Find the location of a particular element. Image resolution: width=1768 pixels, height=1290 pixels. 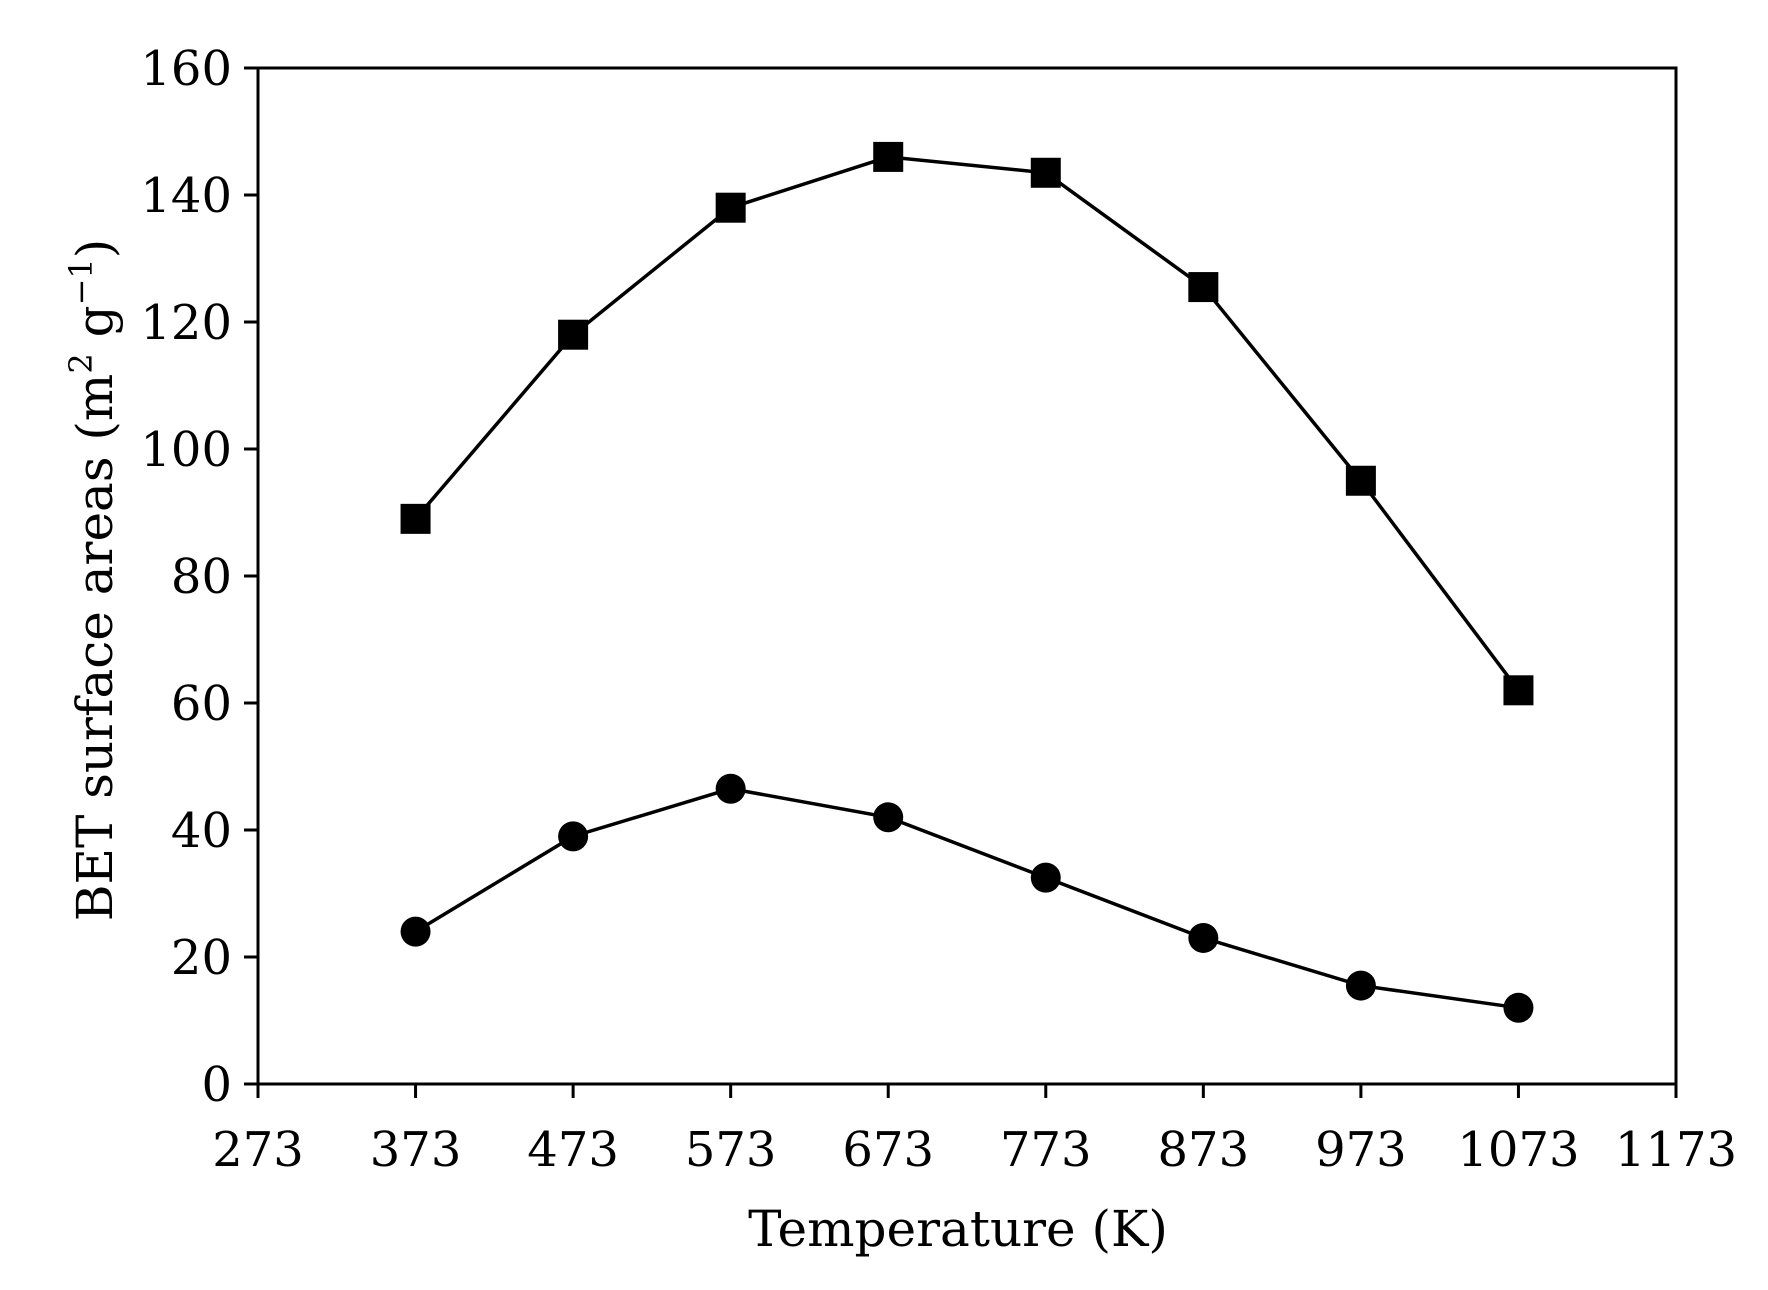

x-tick-label-873: 873 is located at coordinates (1204, 1150).